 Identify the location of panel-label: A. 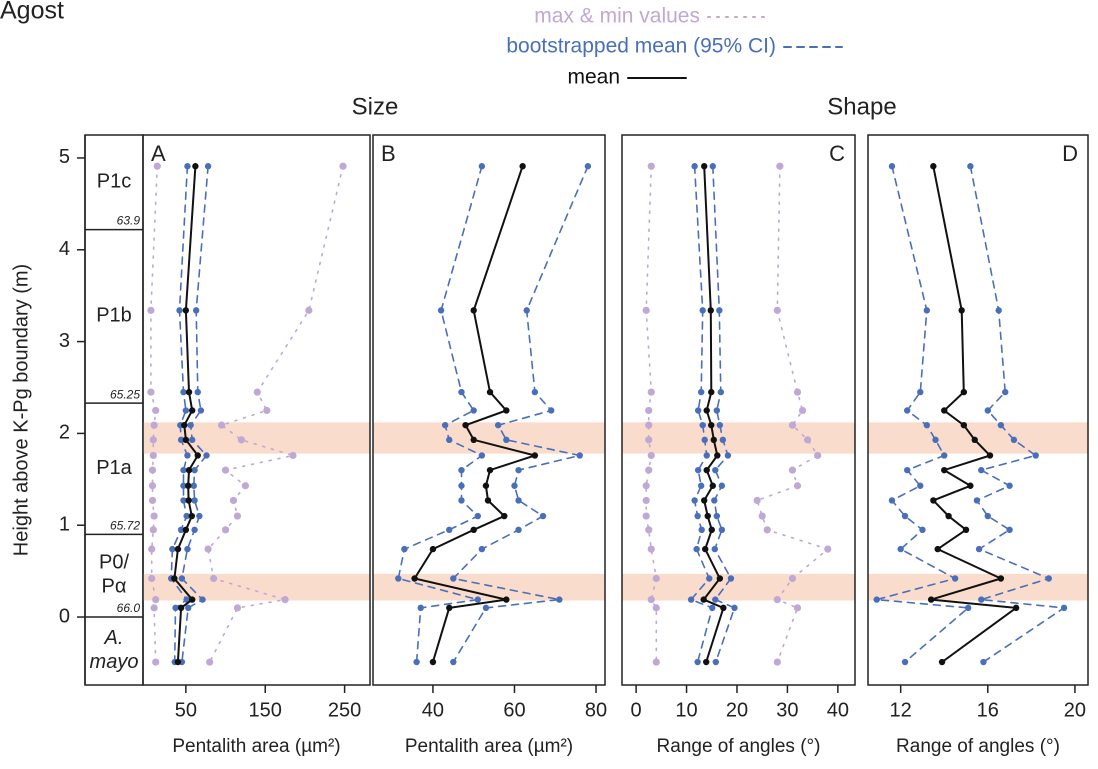
(158, 153).